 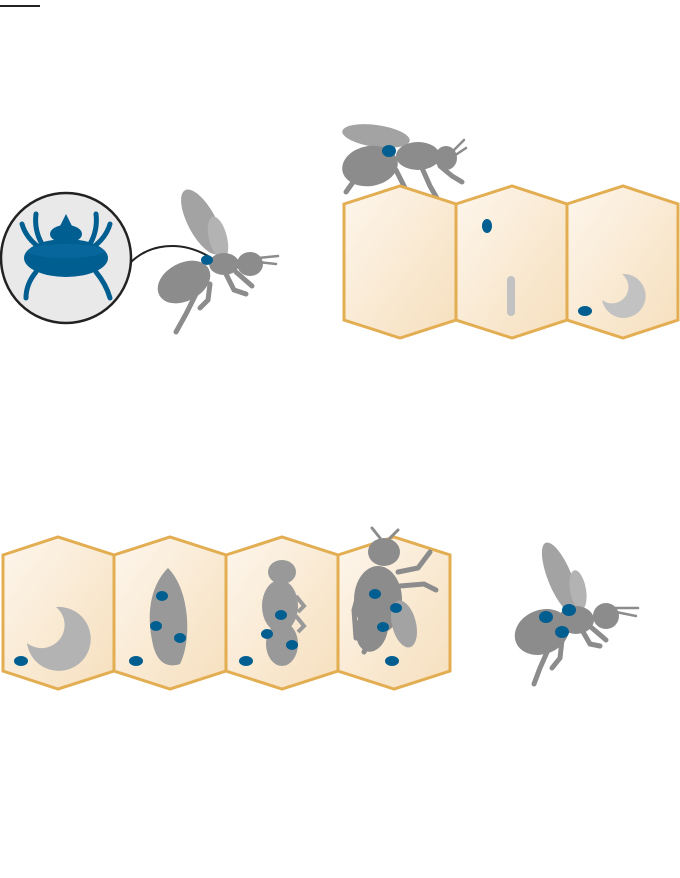 I want to click on pupa-icon, so click(x=284, y=613).